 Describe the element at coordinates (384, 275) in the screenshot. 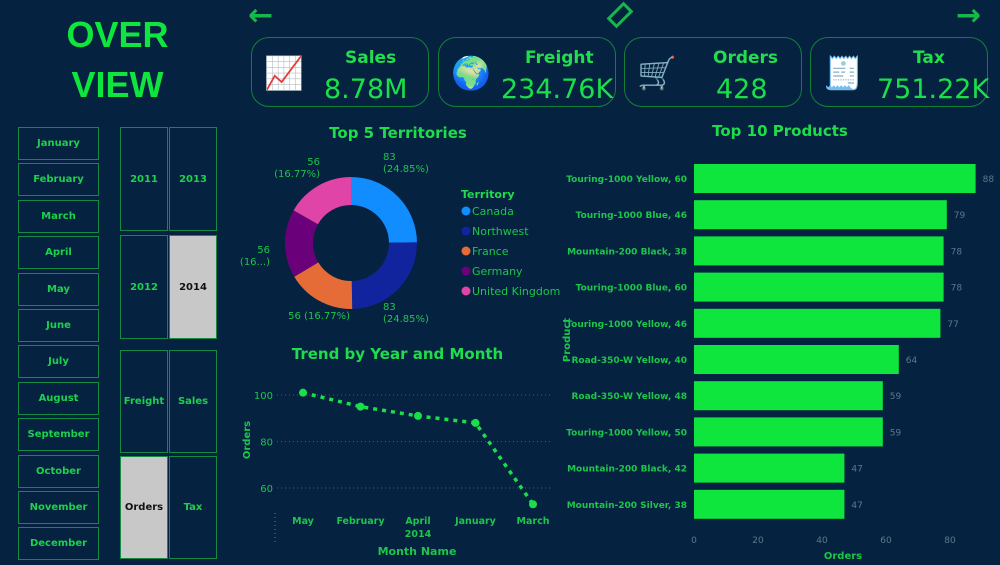

I see `donut-slice-northwest` at that location.